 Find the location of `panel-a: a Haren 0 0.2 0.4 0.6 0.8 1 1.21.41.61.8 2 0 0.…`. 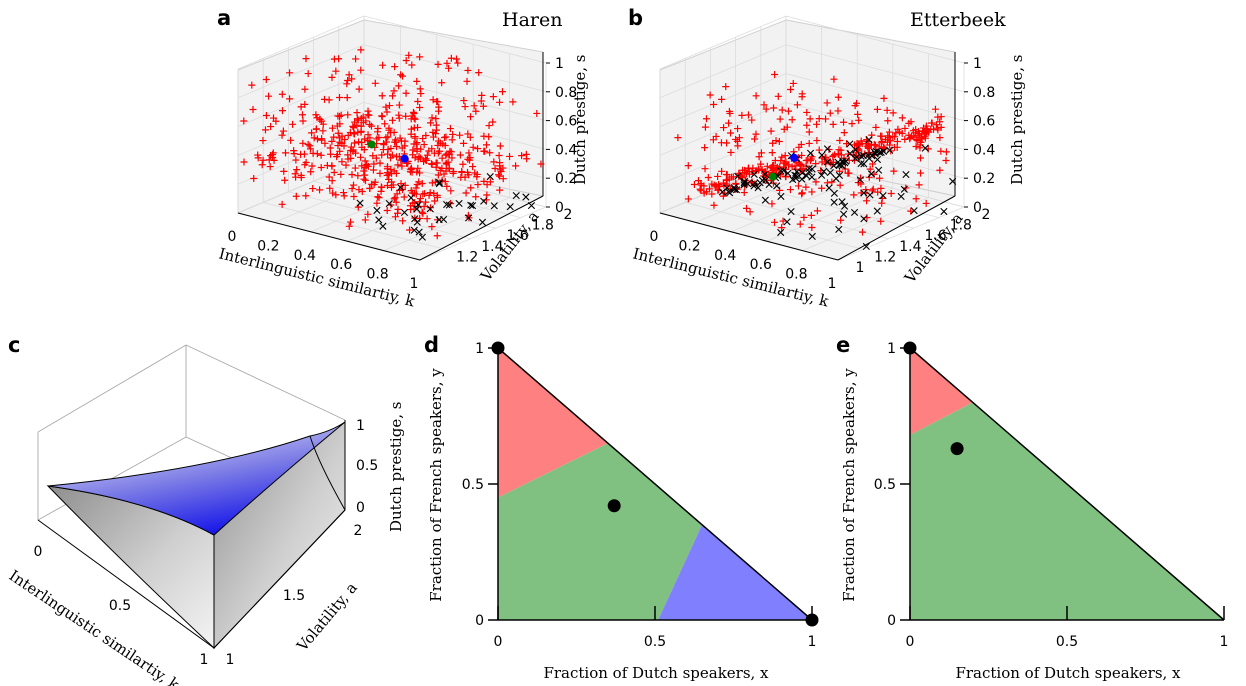

panel-a: a Haren 0 0.2 0.4 0.6 0.8 1 1.21.41.61.8 2 0 0.… is located at coordinates (403, 158).